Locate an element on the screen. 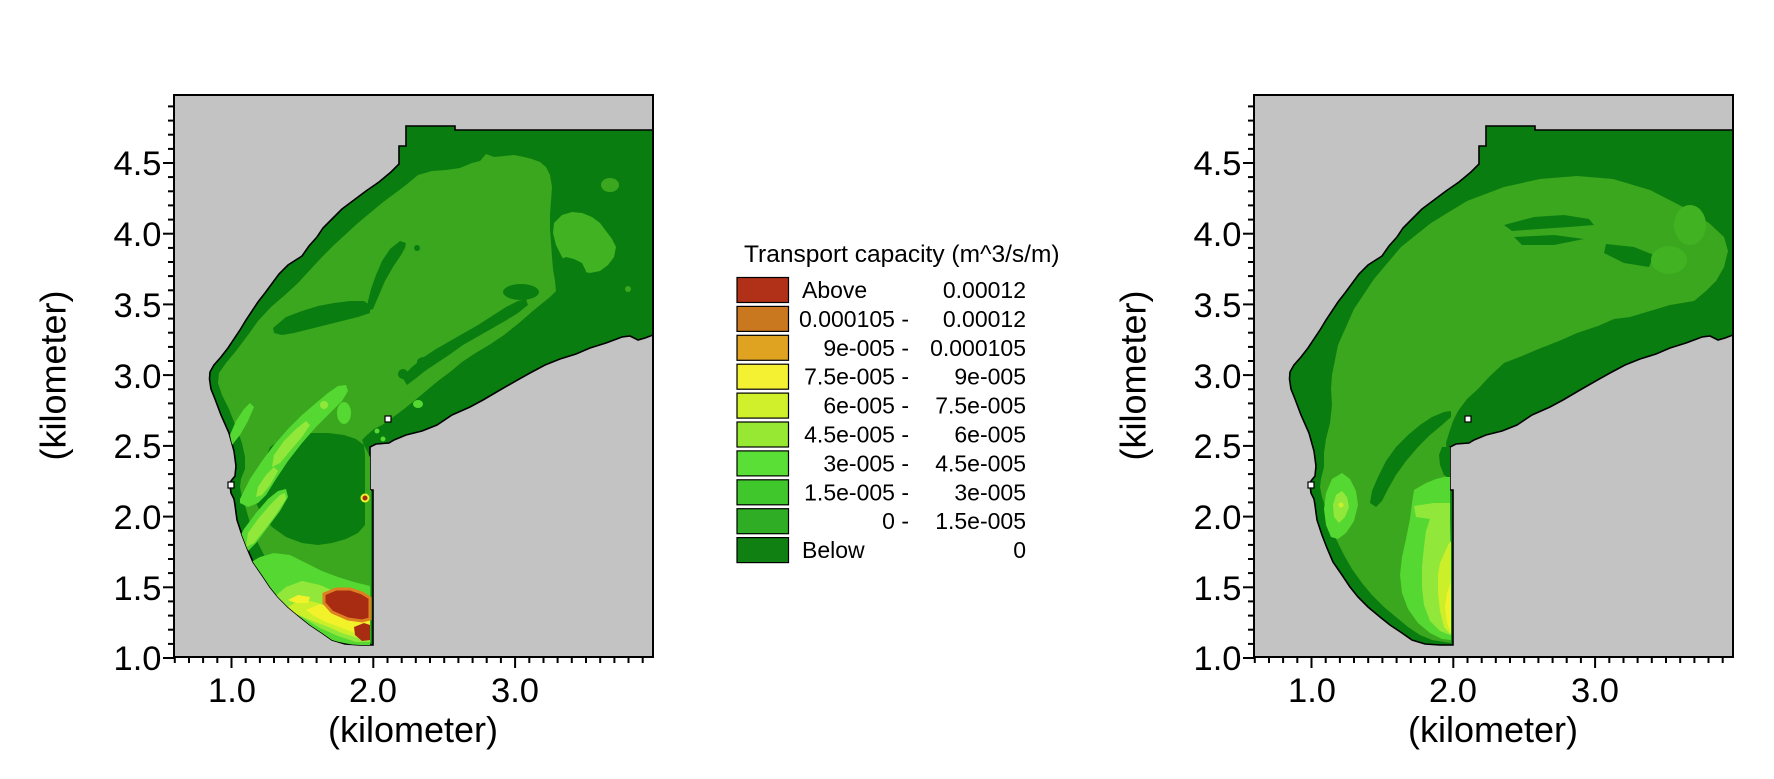 This screenshot has width=1774, height=779. svg-text: 9e-005 - is located at coordinates (866, 348).